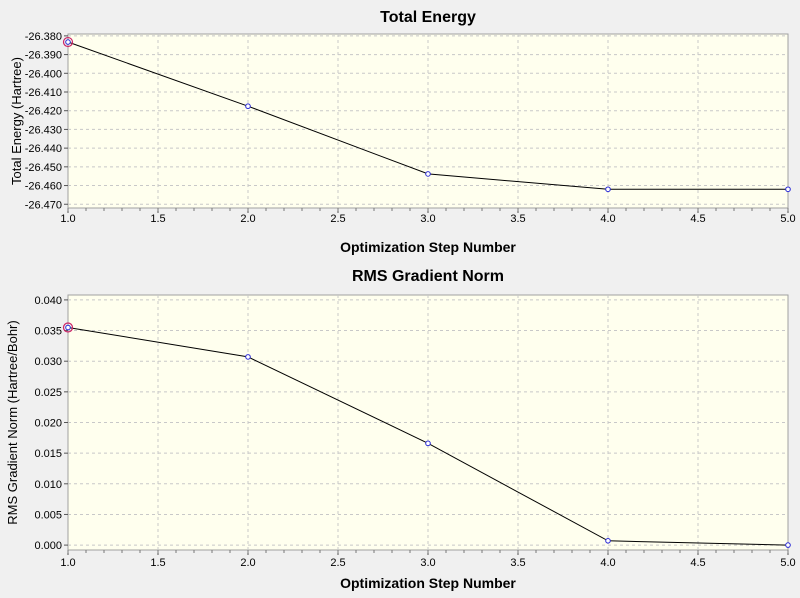 Image resolution: width=800 pixels, height=598 pixels. What do you see at coordinates (48, 424) in the screenshot?
I see `y-tick-label: 0.020` at bounding box center [48, 424].